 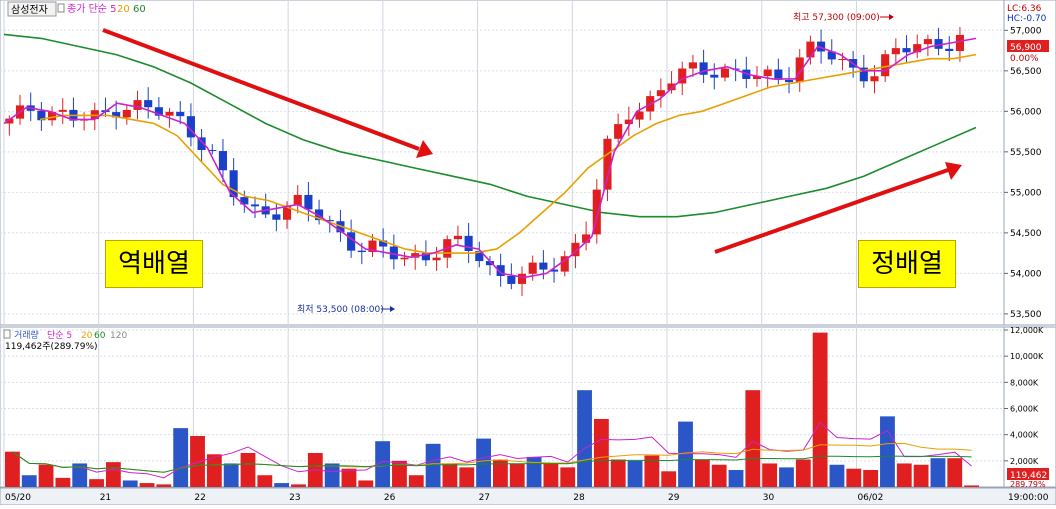 I want to click on price-tick-label: 54,500, so click(x=1026, y=234).